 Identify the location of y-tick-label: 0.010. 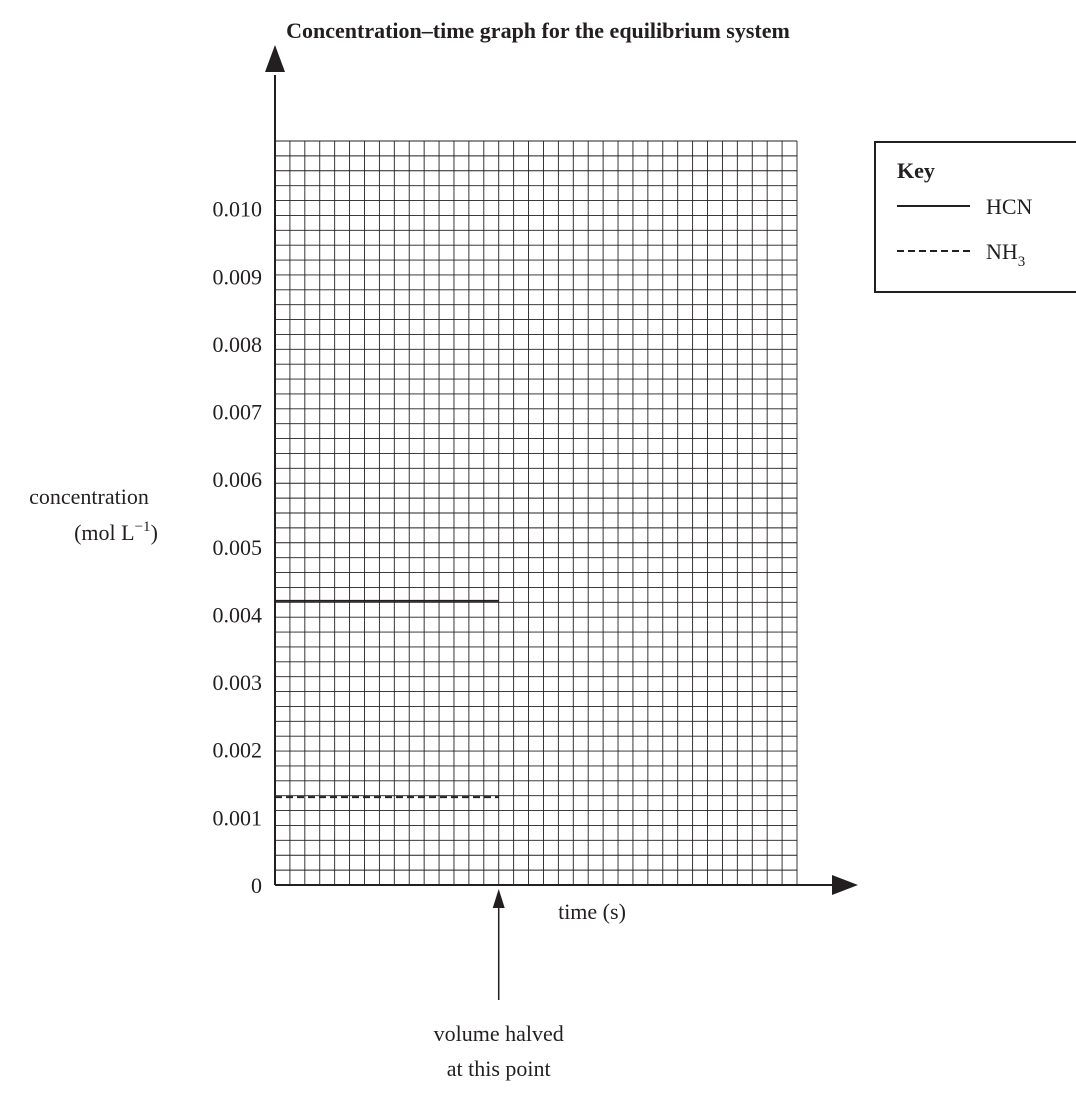
(238, 209).